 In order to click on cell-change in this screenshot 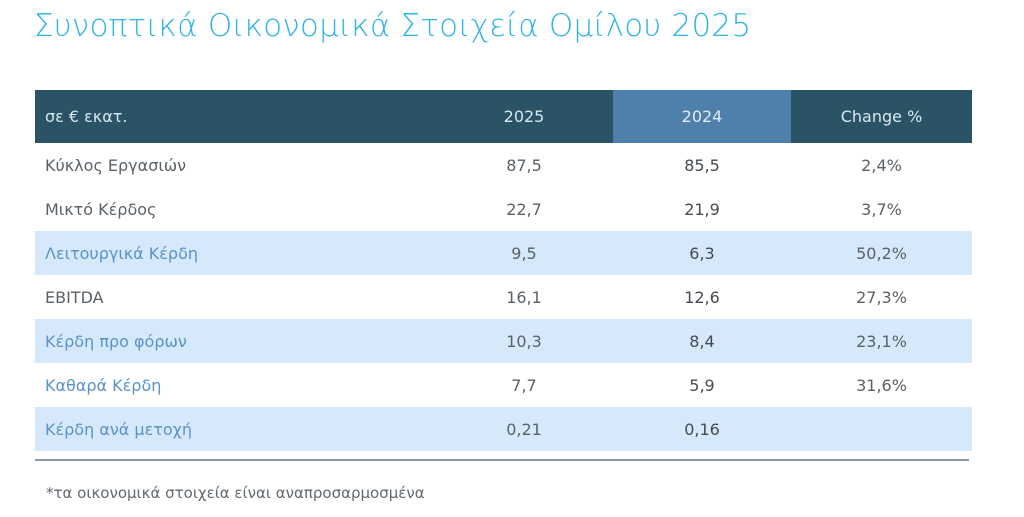, I will do `click(881, 429)`.